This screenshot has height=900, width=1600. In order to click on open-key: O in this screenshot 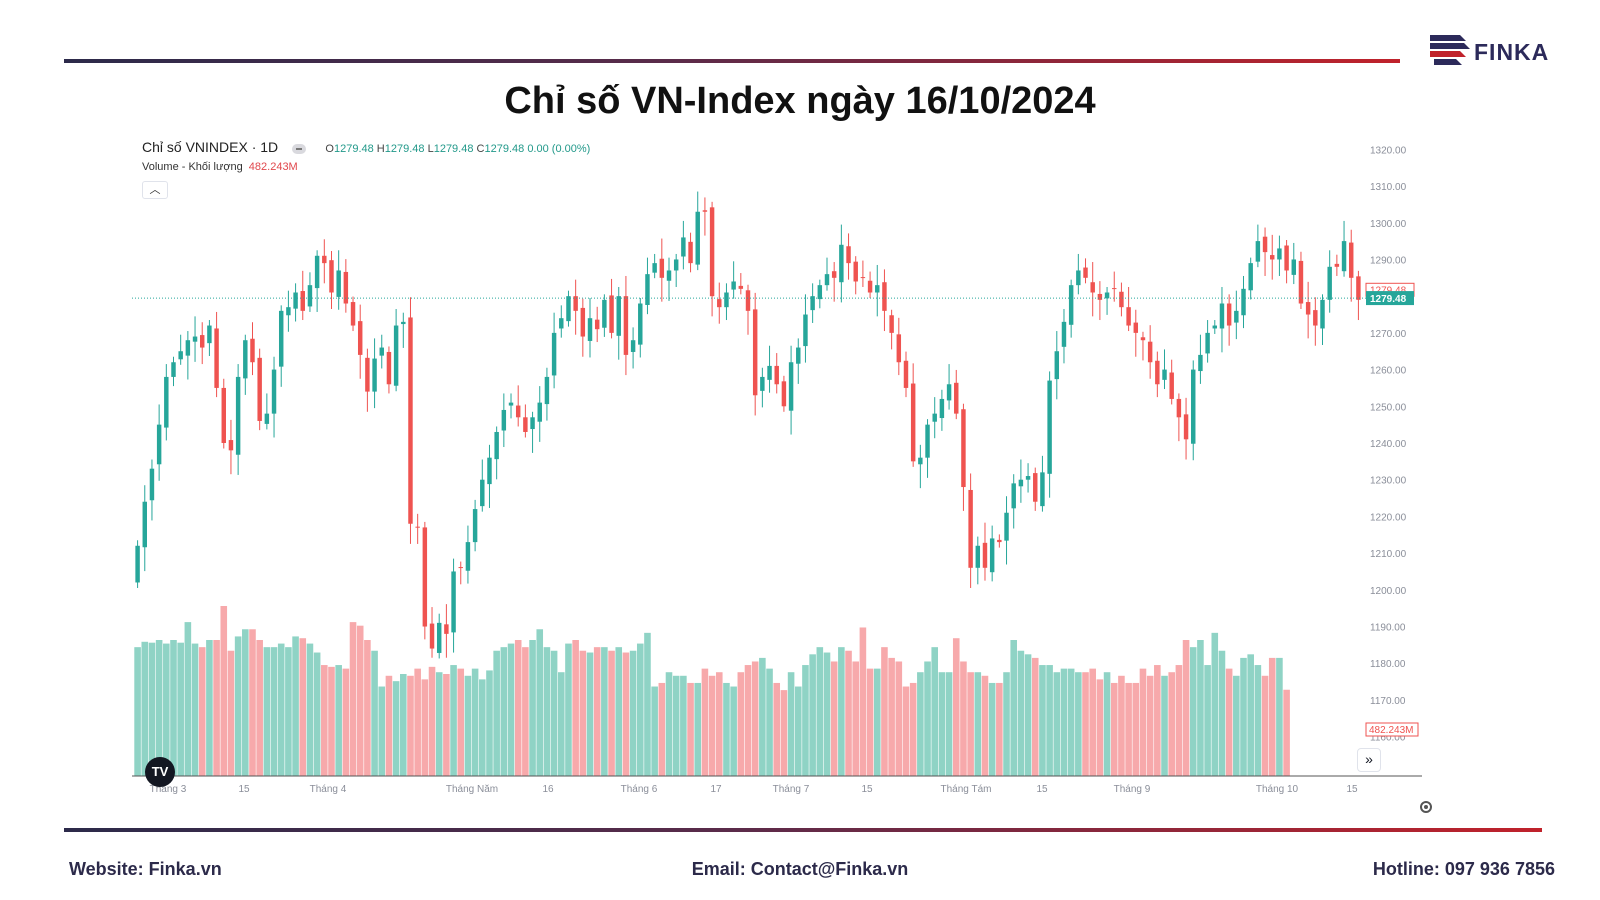, I will do `click(329, 149)`.